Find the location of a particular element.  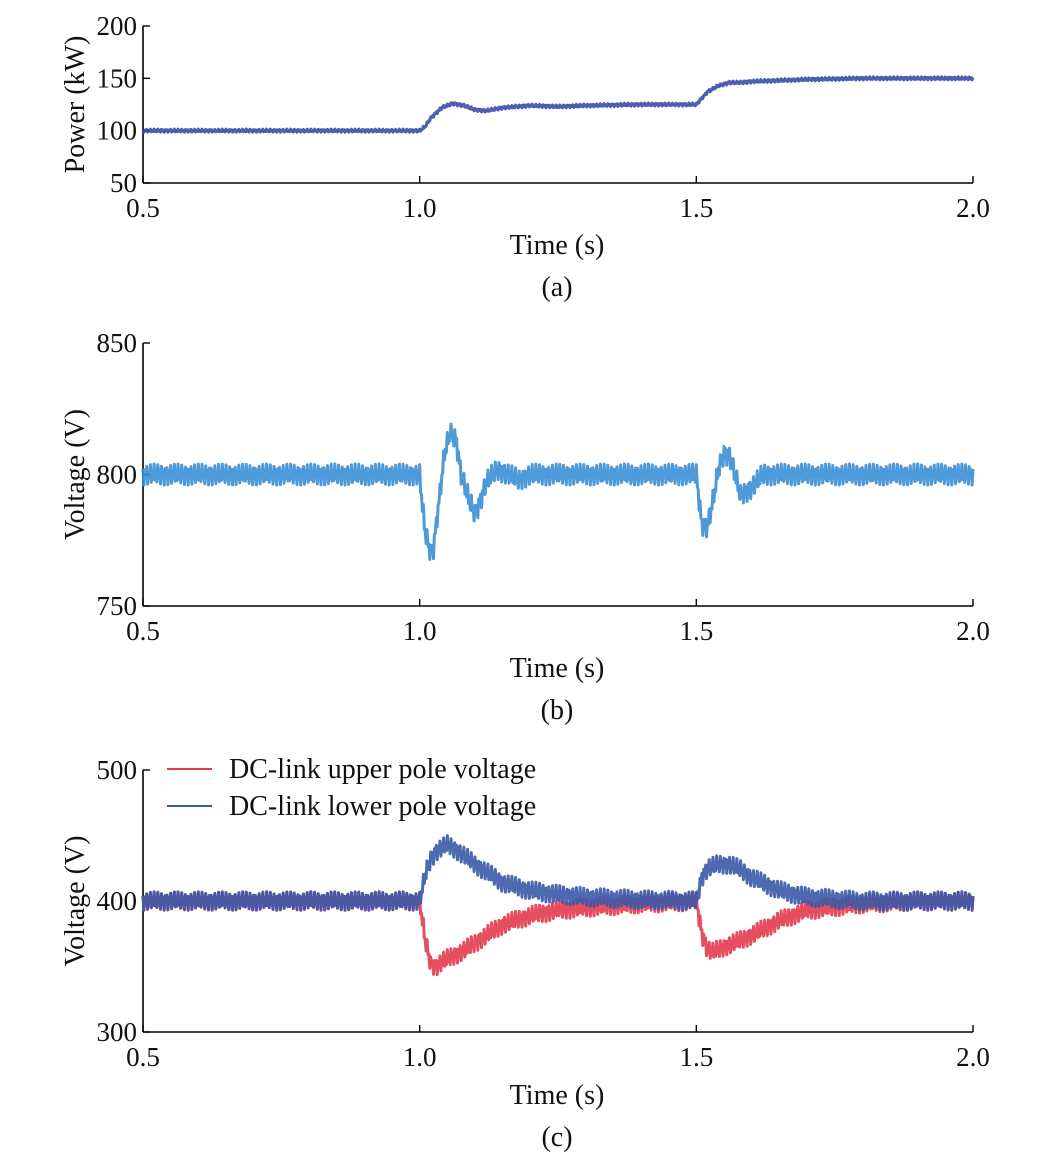

y-tick-label: 200 is located at coordinates (117, 26).